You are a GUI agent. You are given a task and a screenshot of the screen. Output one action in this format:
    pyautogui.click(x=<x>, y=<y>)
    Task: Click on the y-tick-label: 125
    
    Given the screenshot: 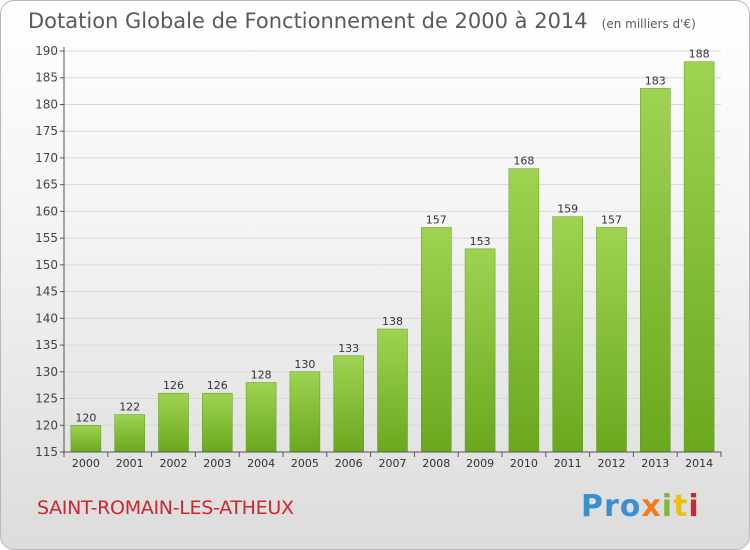 What is the action you would take?
    pyautogui.click(x=46, y=399)
    